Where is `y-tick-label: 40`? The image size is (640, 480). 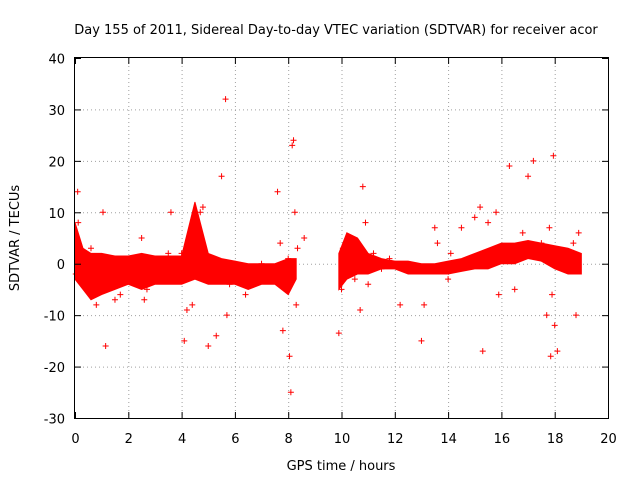 y-tick-label: 40 is located at coordinates (56, 60).